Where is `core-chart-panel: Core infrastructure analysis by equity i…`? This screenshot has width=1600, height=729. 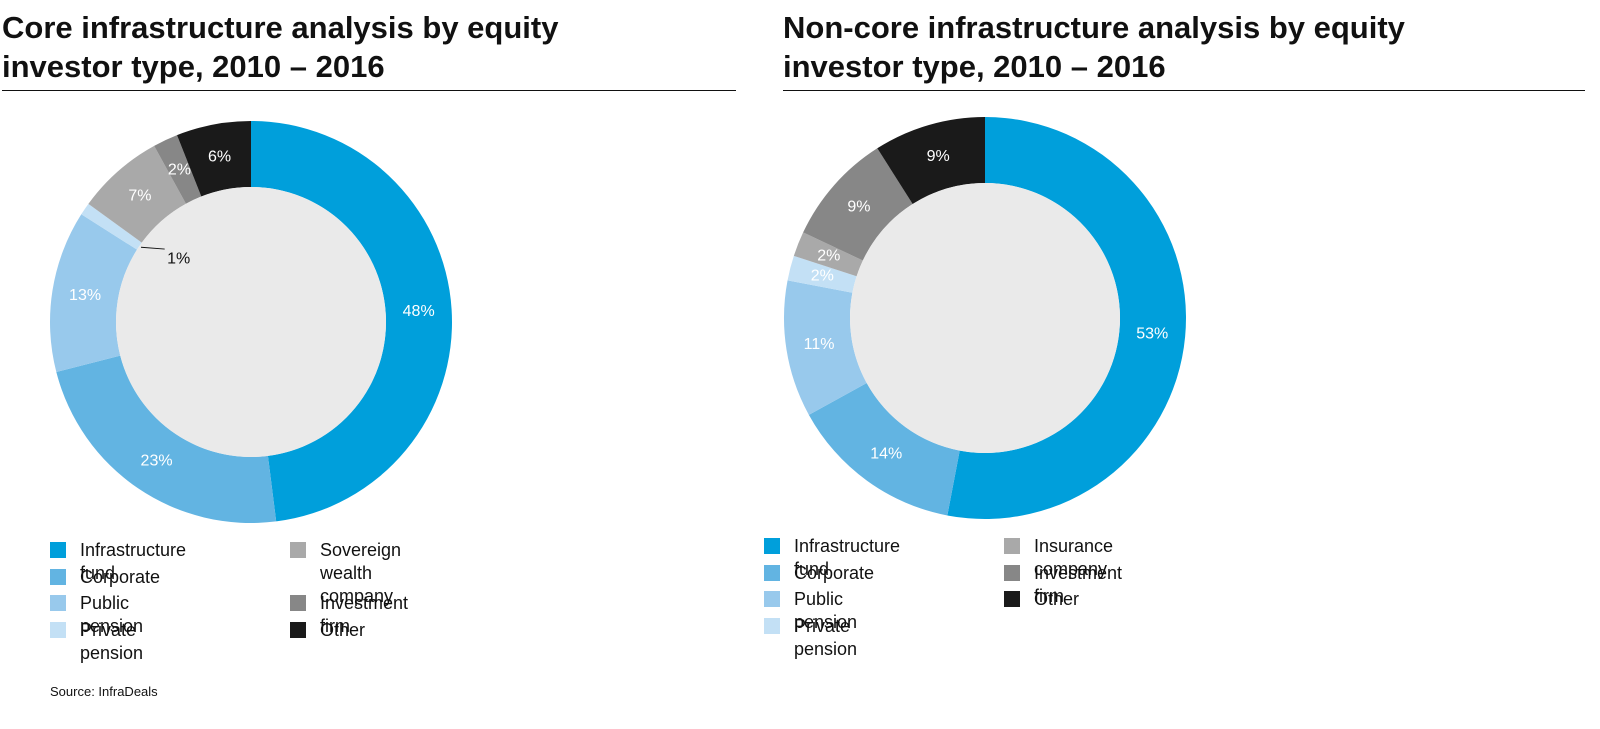 core-chart-panel: Core infrastructure analysis by equity i… is located at coordinates (369, 45).